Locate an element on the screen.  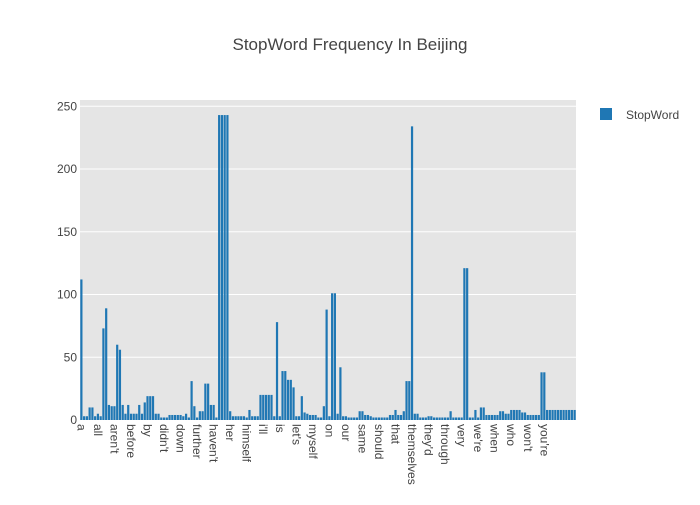
legend: StopWord is located at coordinates (639, 115).